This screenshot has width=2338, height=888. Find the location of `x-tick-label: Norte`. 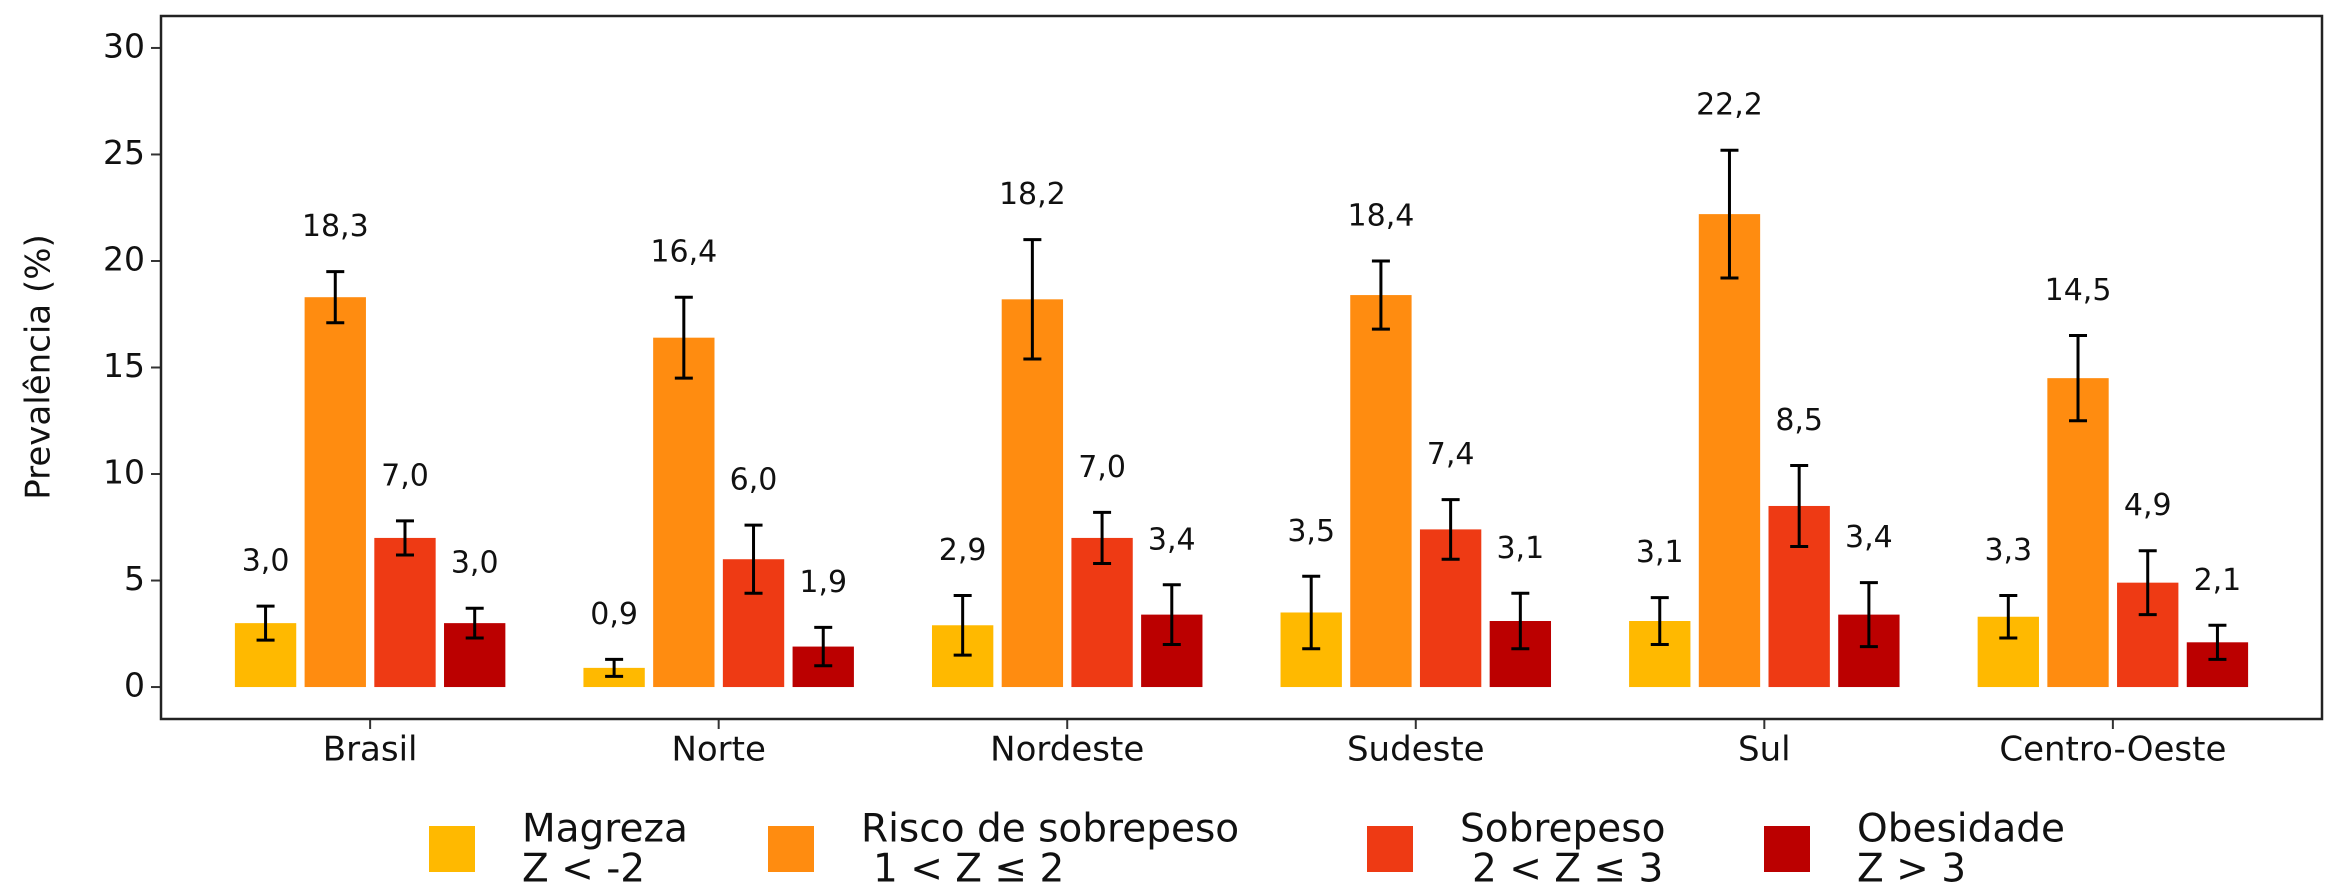

x-tick-label: Norte is located at coordinates (718, 750).